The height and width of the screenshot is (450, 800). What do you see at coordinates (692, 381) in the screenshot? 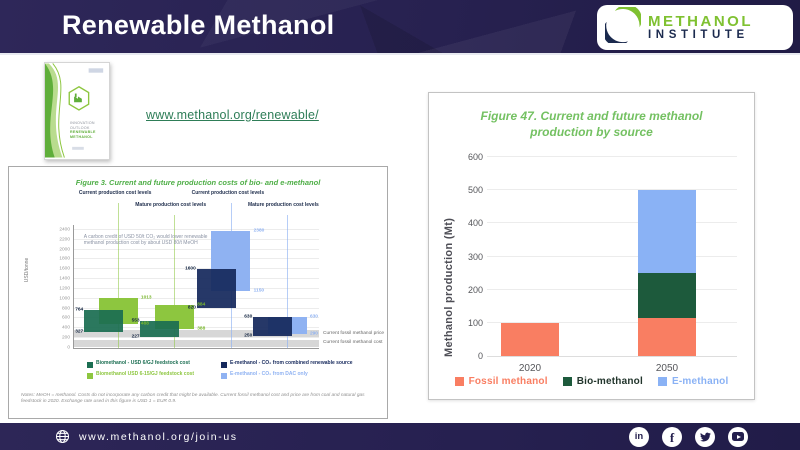
I see `legend-item: E-methanol` at bounding box center [692, 381].